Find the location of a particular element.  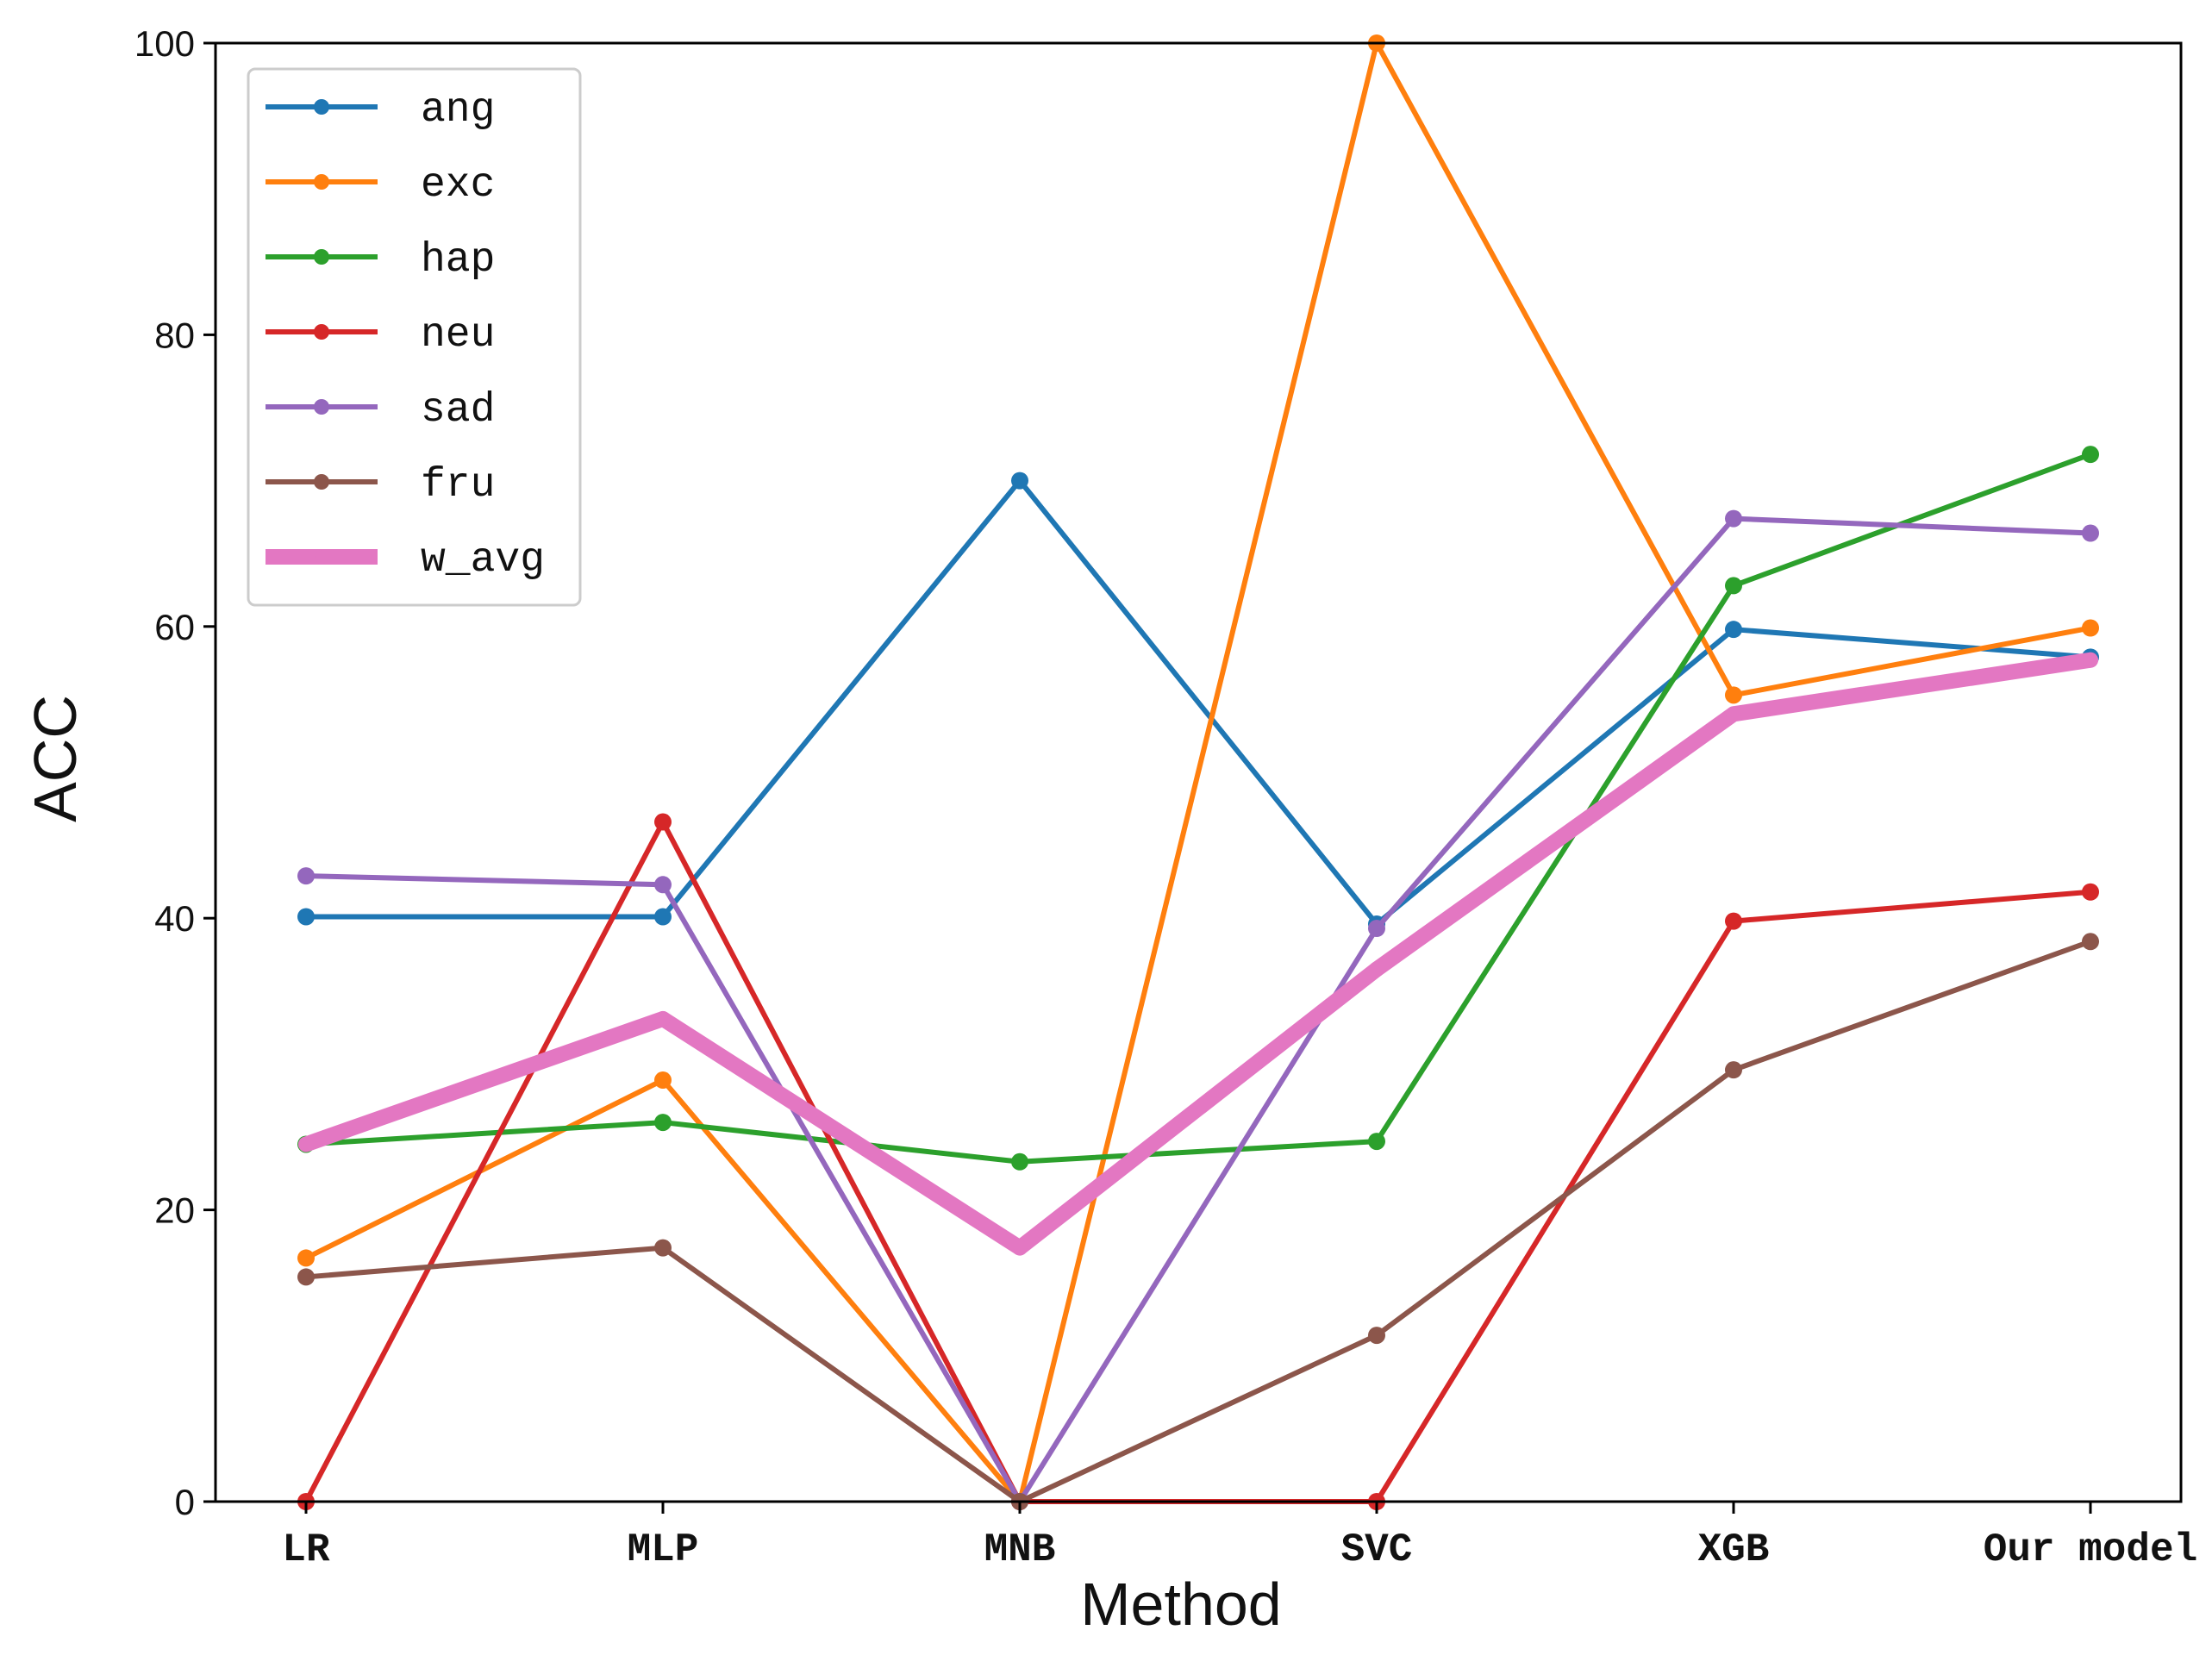

legend-label: w_avg is located at coordinates (483, 560).